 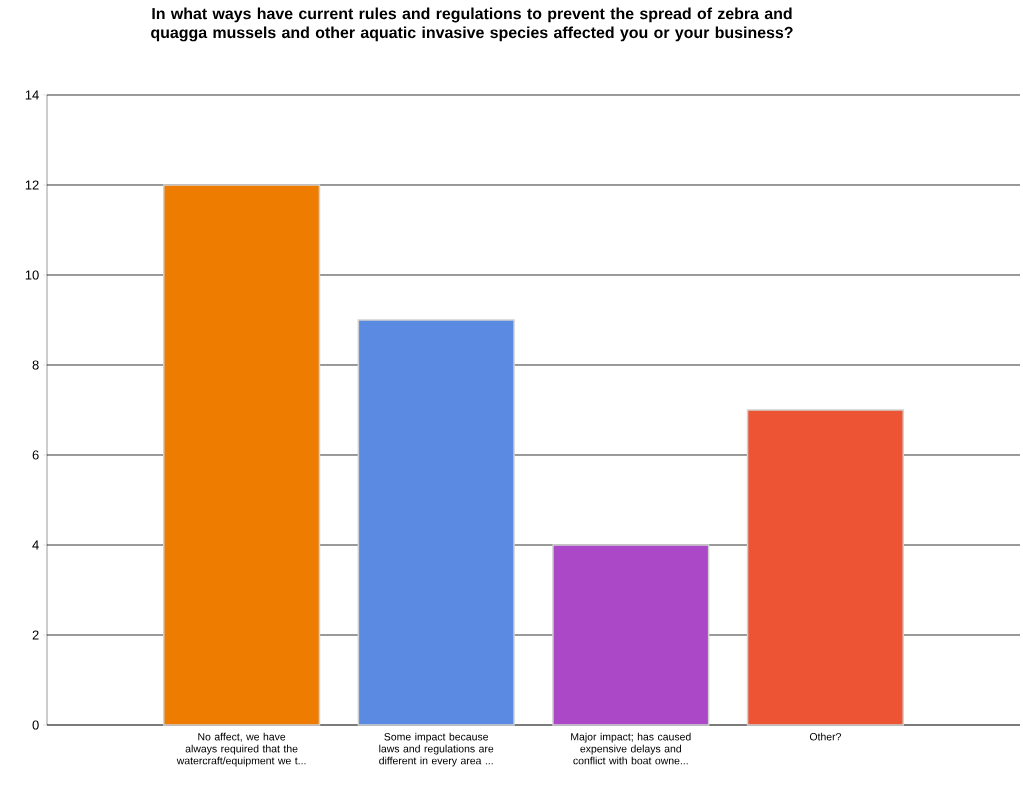 I want to click on y-tick-label: 14, so click(x=32, y=95).